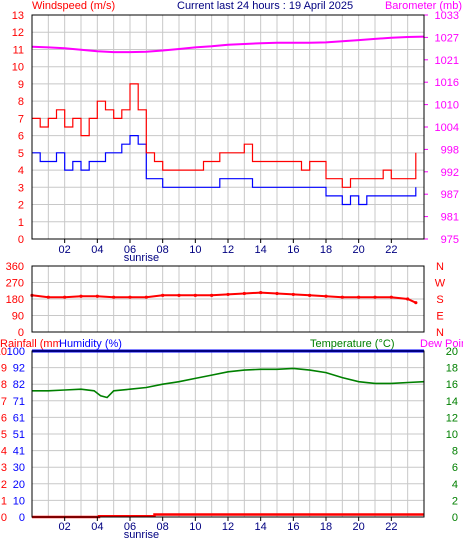  Describe the element at coordinates (4, 369) in the screenshot. I see `rainfall-tick-label: 9` at that location.